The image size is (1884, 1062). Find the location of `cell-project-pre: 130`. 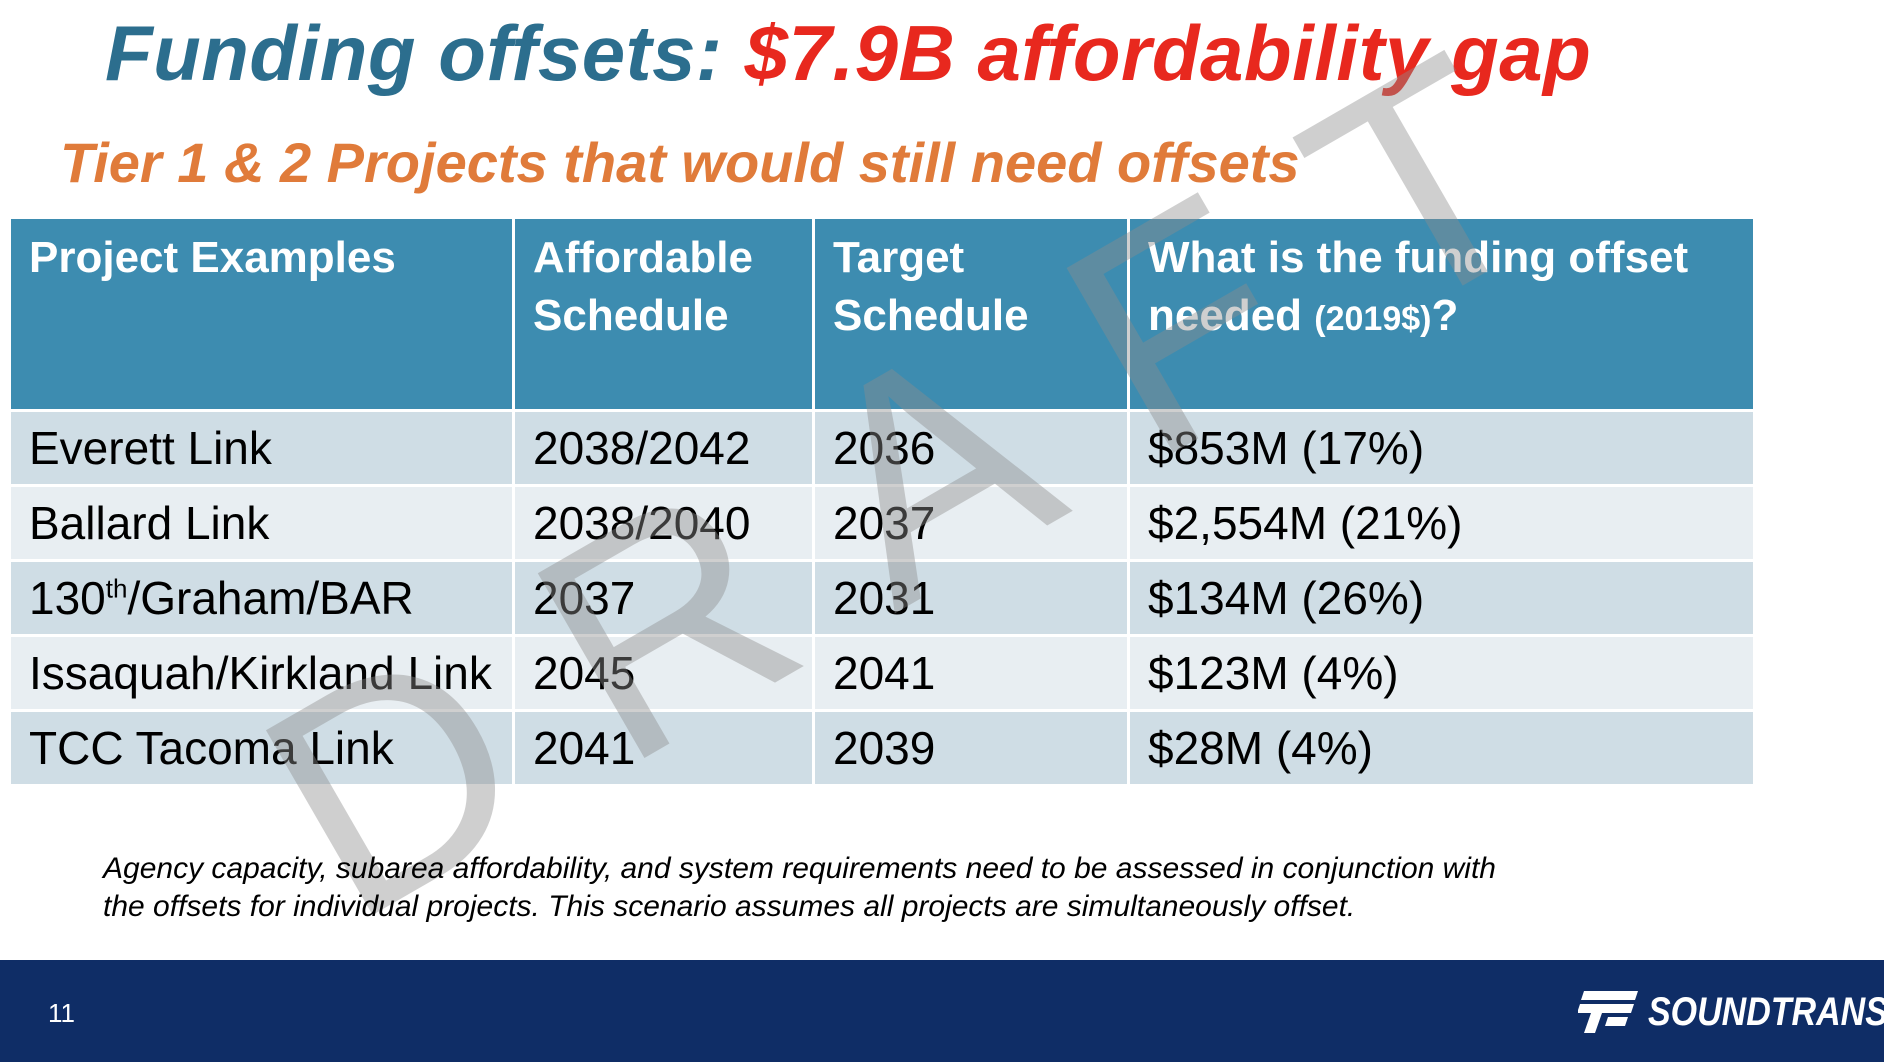

cell-project-pre: 130 is located at coordinates (67, 598).